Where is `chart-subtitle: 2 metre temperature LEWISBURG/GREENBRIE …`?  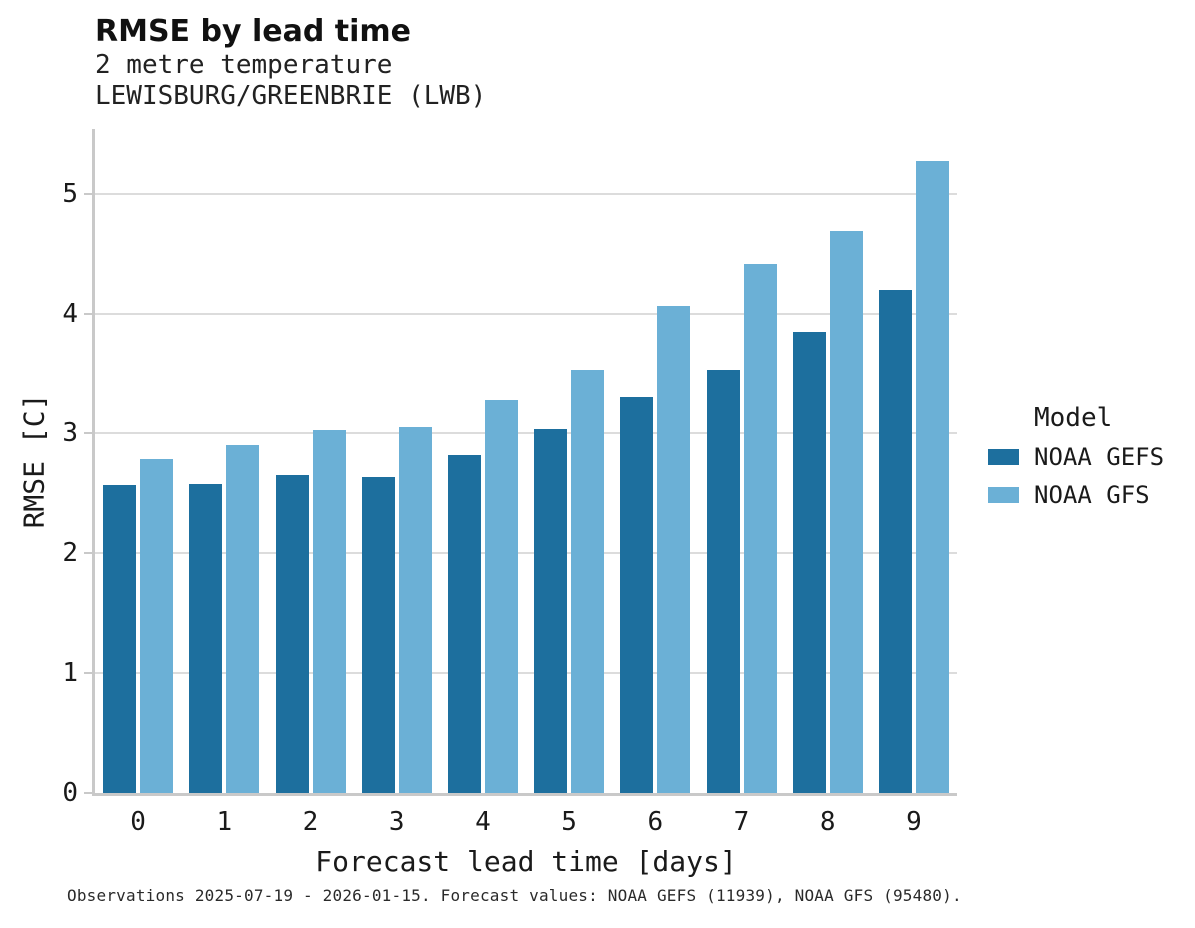
chart-subtitle: 2 metre temperature LEWISBURG/GREENBRIE … is located at coordinates (290, 81).